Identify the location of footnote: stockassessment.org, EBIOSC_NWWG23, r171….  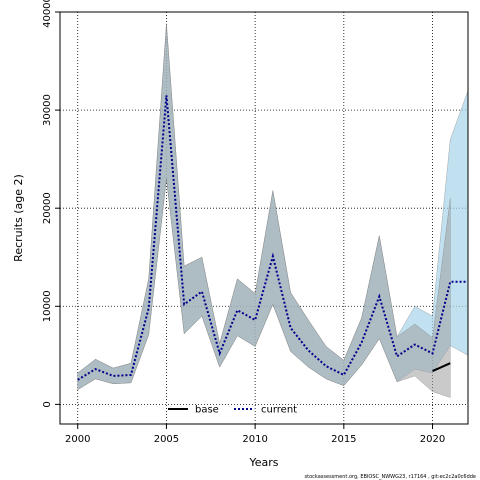
(390, 477).